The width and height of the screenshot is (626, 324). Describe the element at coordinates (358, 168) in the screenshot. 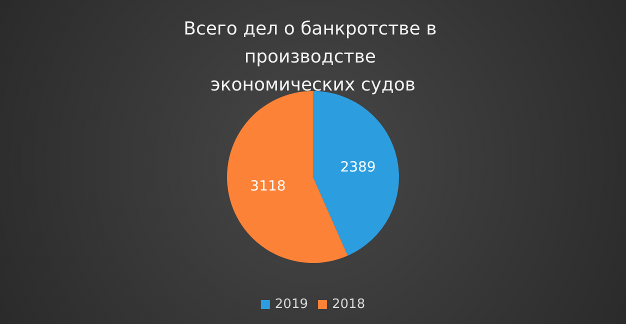

I see `data-label: 2389` at that location.